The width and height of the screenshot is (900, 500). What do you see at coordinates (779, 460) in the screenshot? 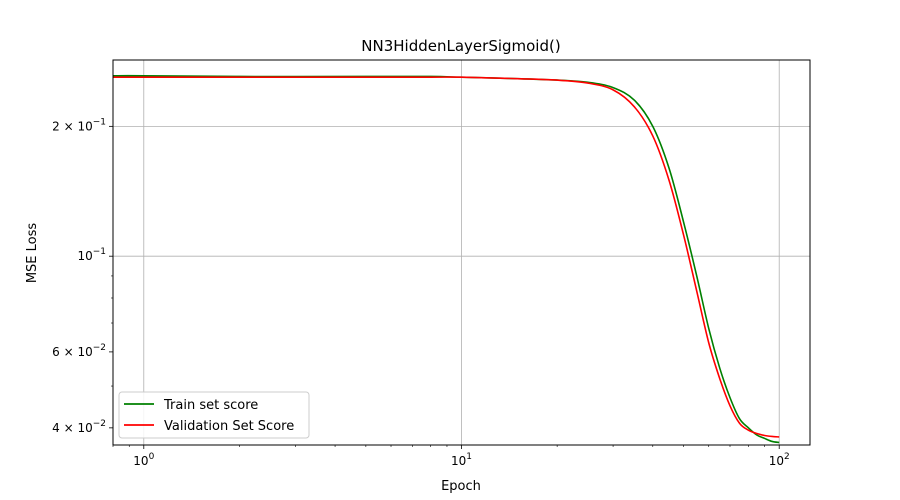
I see `x-tick-label: 10²` at bounding box center [779, 460].